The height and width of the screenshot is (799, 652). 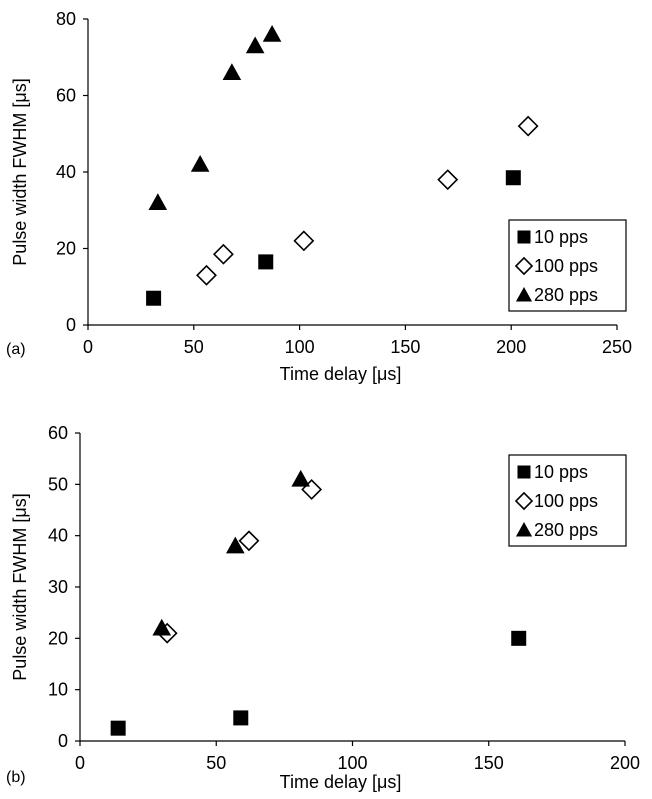 What do you see at coordinates (58, 587) in the screenshot?
I see `y-tick-label: 30` at bounding box center [58, 587].